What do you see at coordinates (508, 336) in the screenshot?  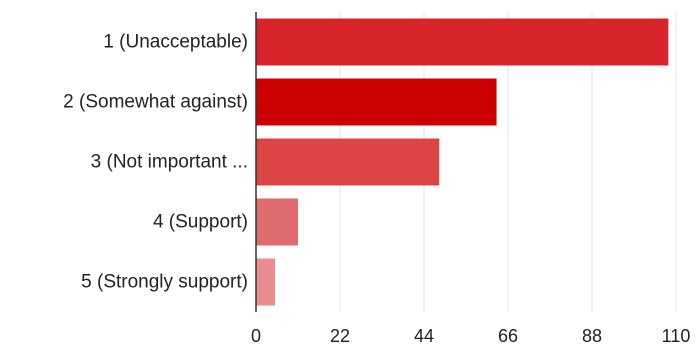 I see `x-tick-66: 66` at bounding box center [508, 336].